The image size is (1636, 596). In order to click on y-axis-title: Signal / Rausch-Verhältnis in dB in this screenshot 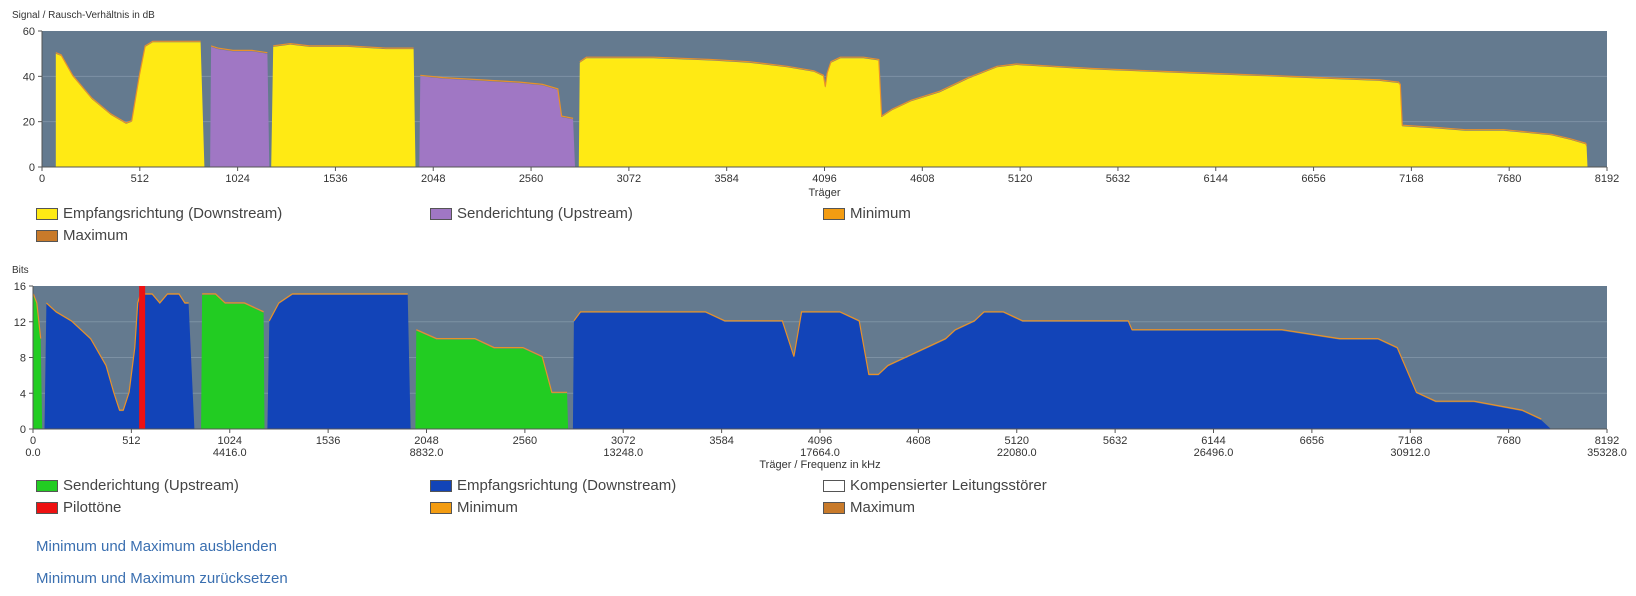, I will do `click(83, 15)`.